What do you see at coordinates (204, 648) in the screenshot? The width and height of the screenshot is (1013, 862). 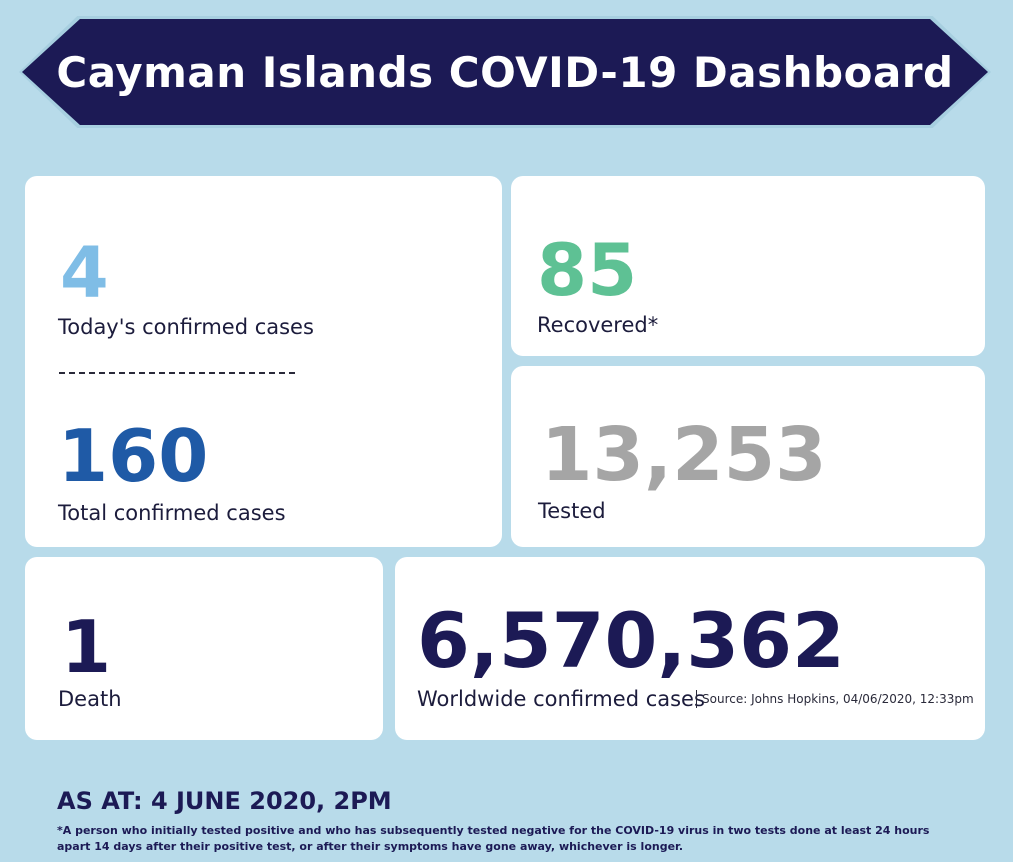 I see `death-card: 1 Death` at bounding box center [204, 648].